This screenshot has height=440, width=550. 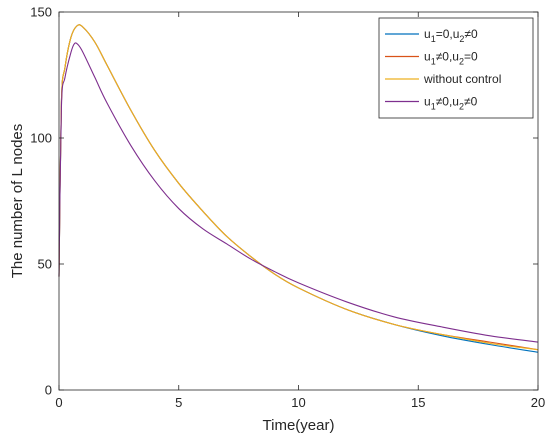 I want to click on legend-text-part: =0,u, so click(x=448, y=34).